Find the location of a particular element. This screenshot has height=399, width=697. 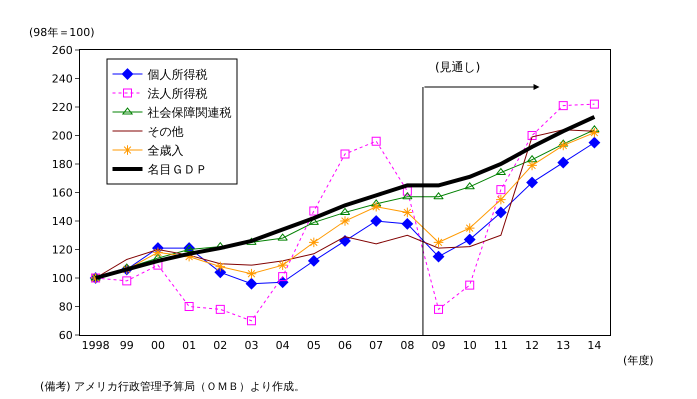

y-axis-title: (98年＝100) is located at coordinates (62, 32).